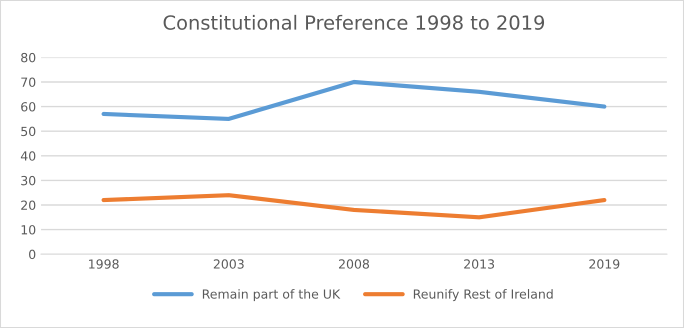 This screenshot has height=328, width=684. What do you see at coordinates (604, 264) in the screenshot?
I see `x-tick-label: 2019` at bounding box center [604, 264].